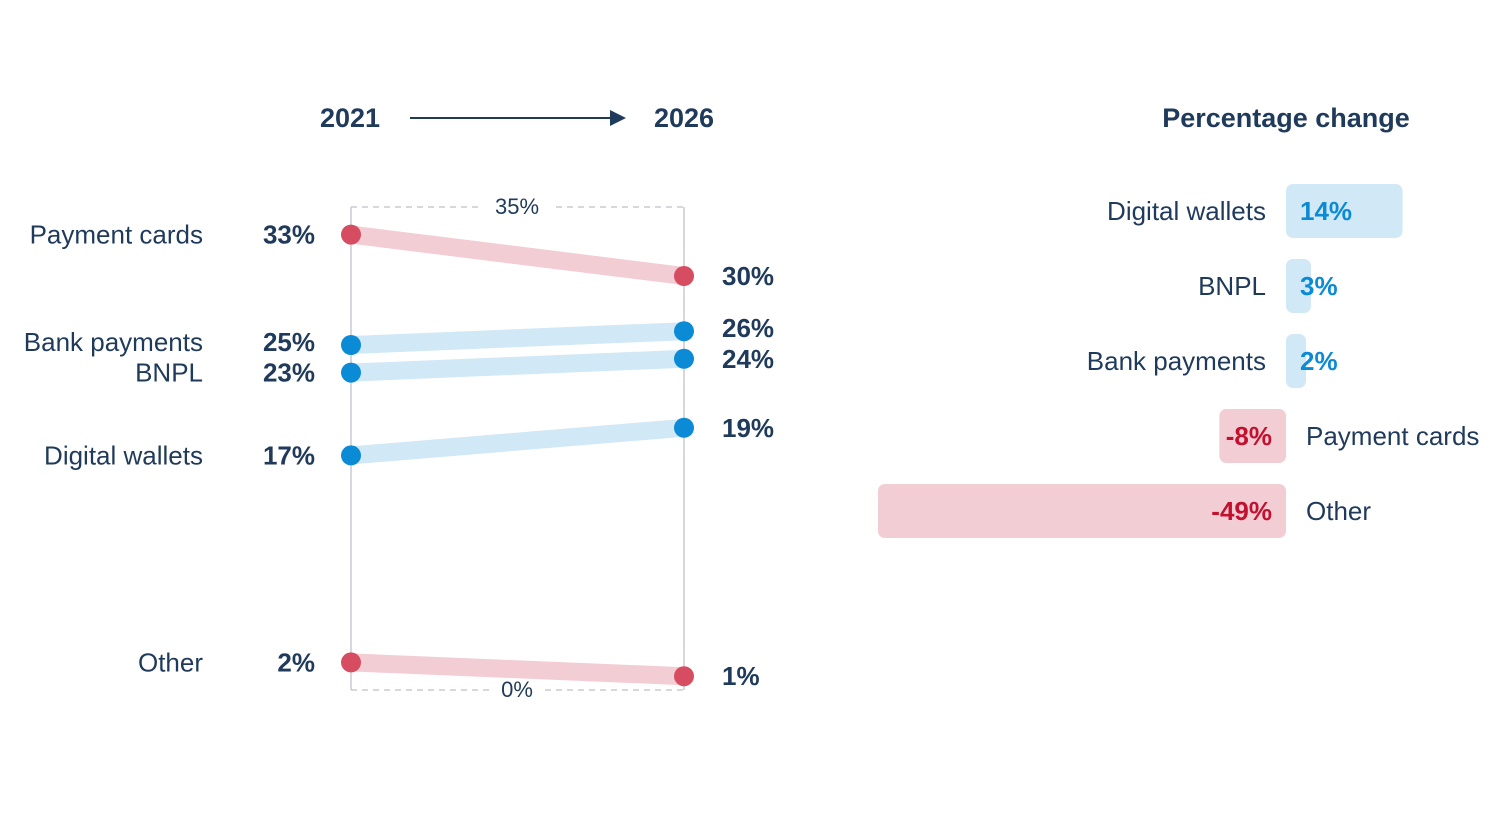 The width and height of the screenshot is (1501, 821). What do you see at coordinates (351, 372) in the screenshot?
I see `slope-dot-2021-bnpl` at bounding box center [351, 372].